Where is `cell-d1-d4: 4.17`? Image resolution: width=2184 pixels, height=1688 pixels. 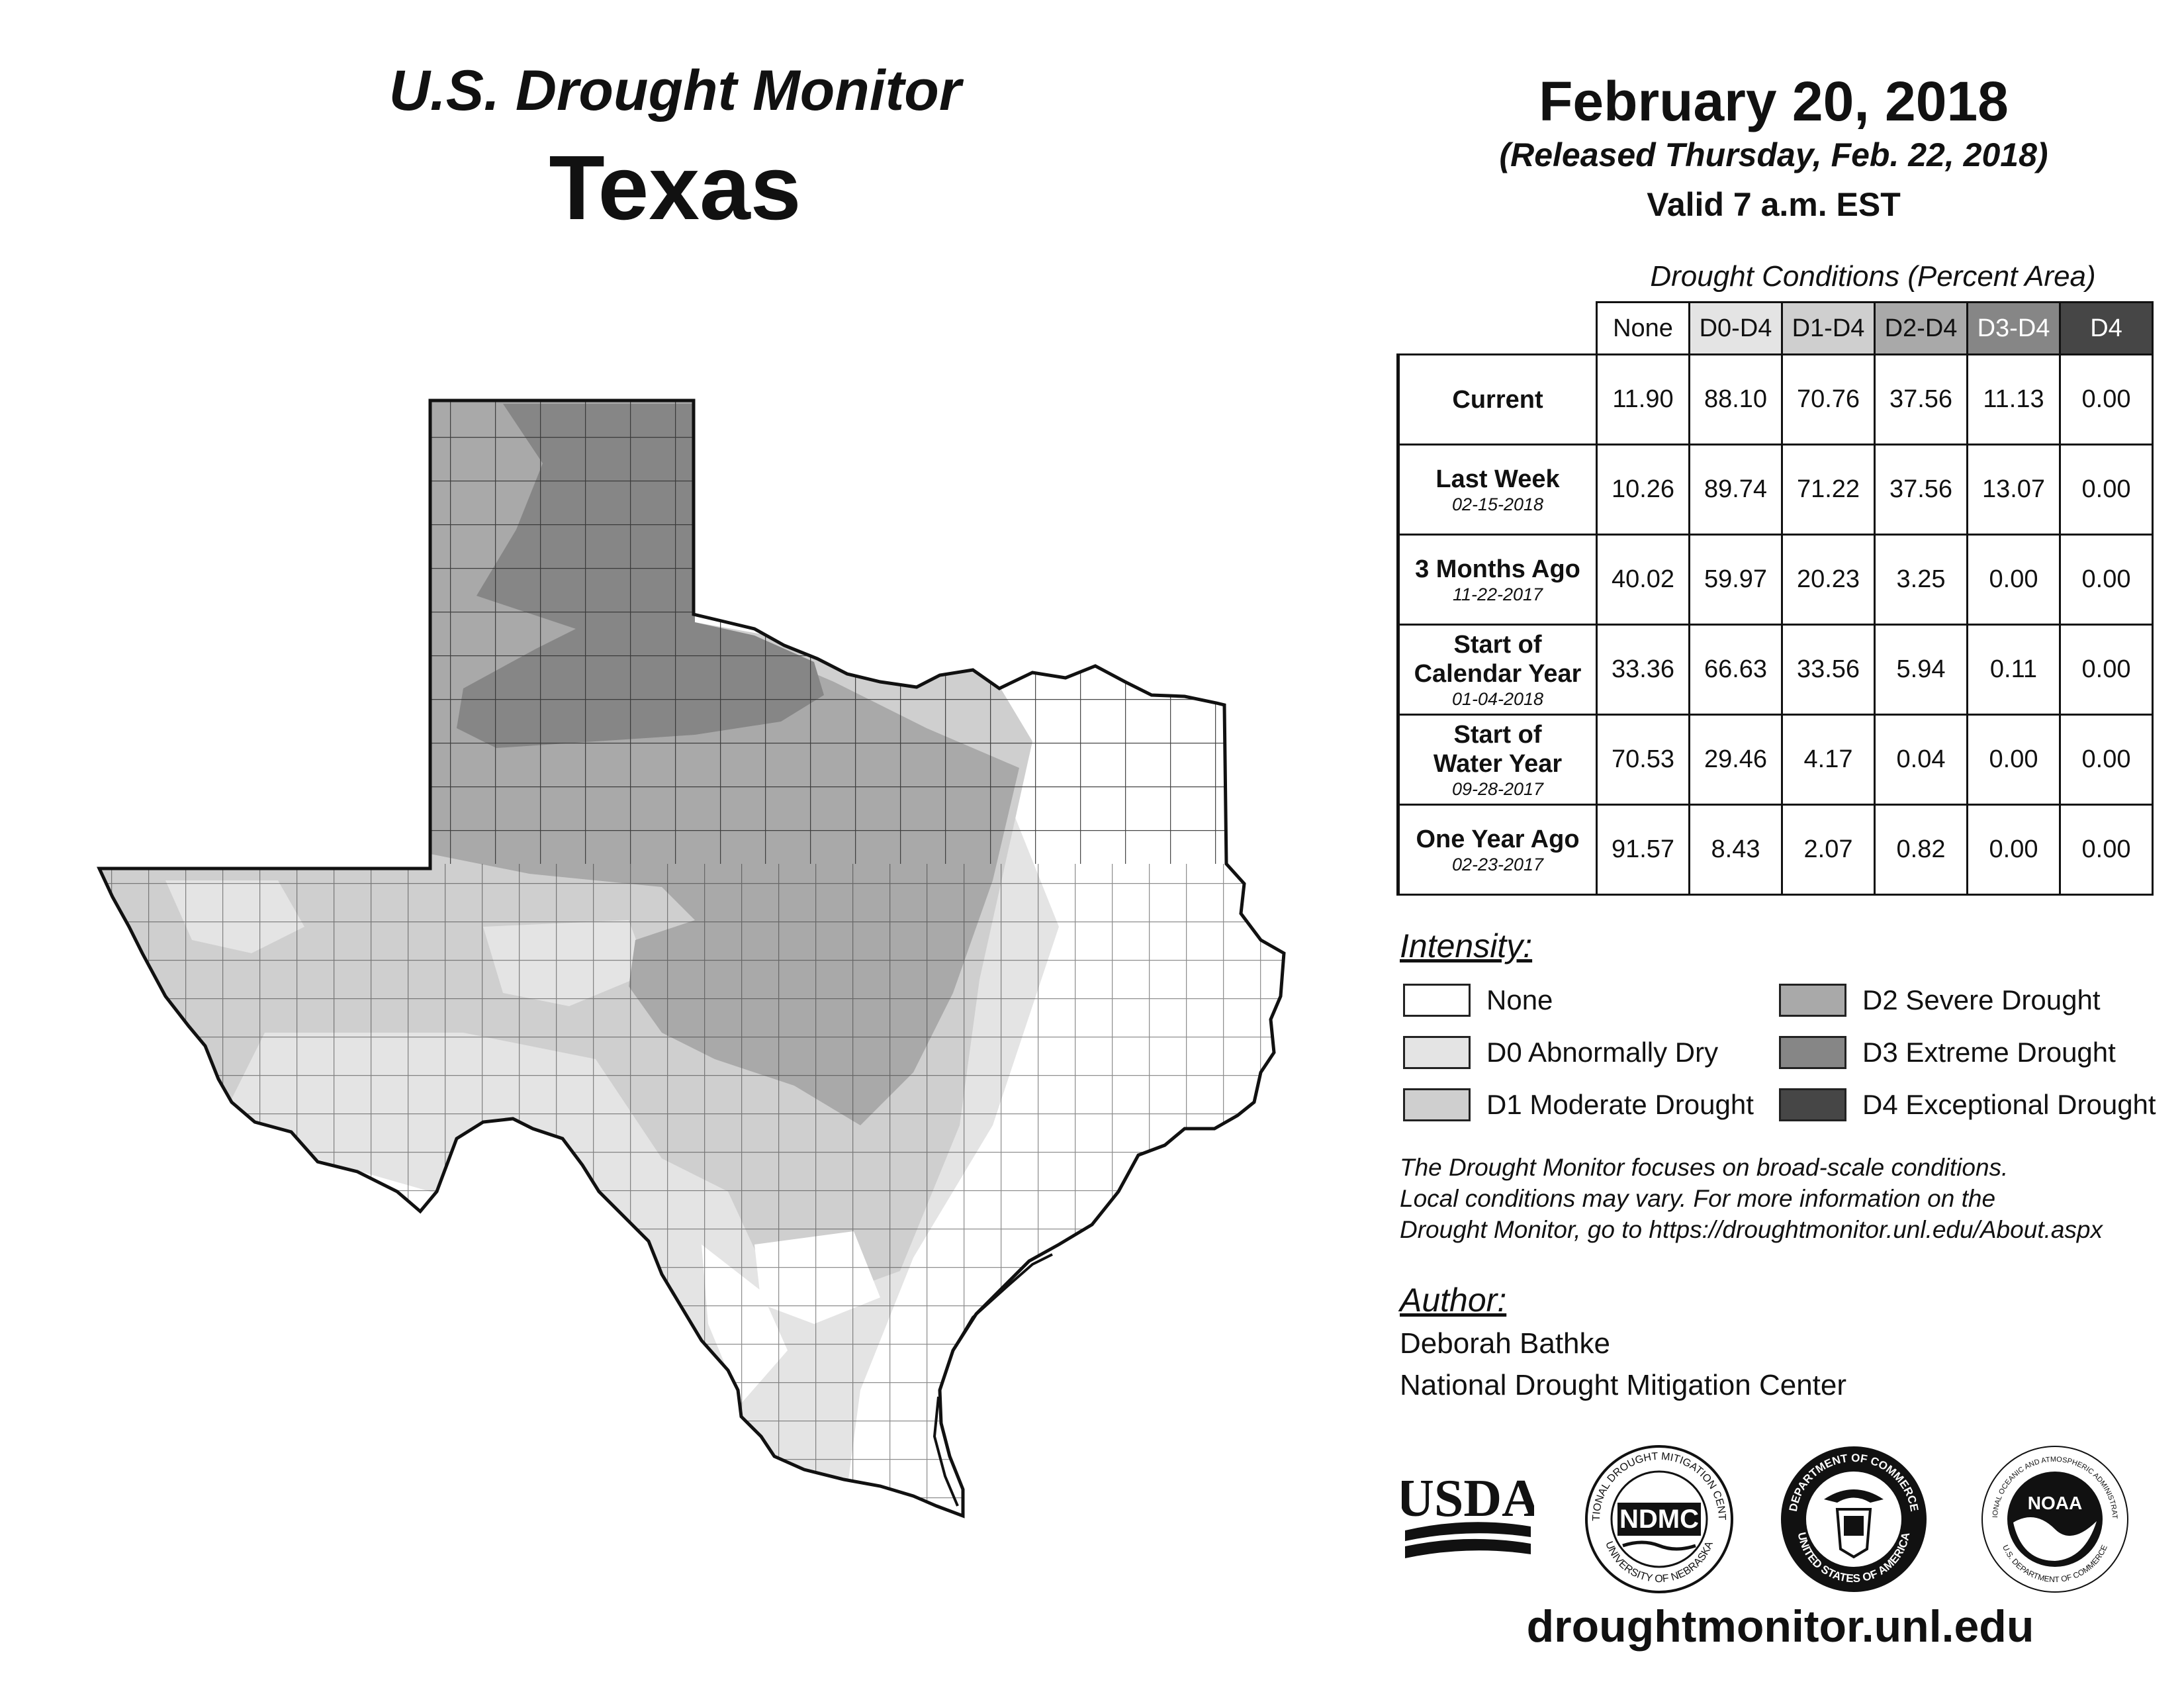
cell-d1-d4: 4.17 is located at coordinates (1829, 760).